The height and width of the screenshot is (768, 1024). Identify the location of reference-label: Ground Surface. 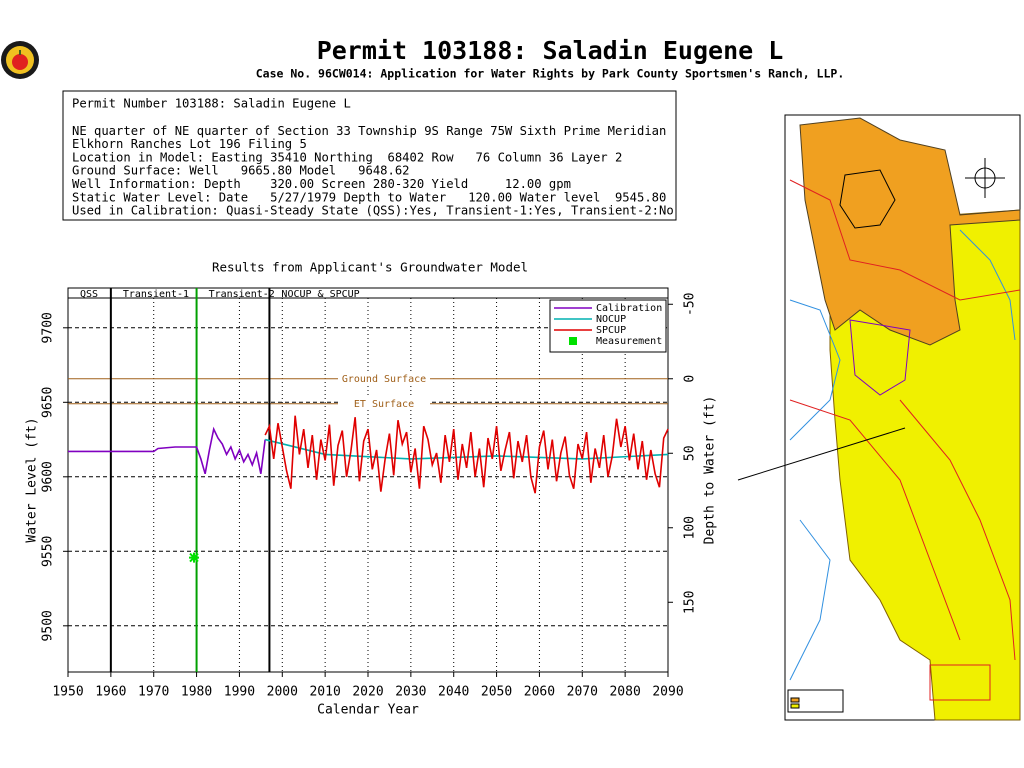
(384, 379).